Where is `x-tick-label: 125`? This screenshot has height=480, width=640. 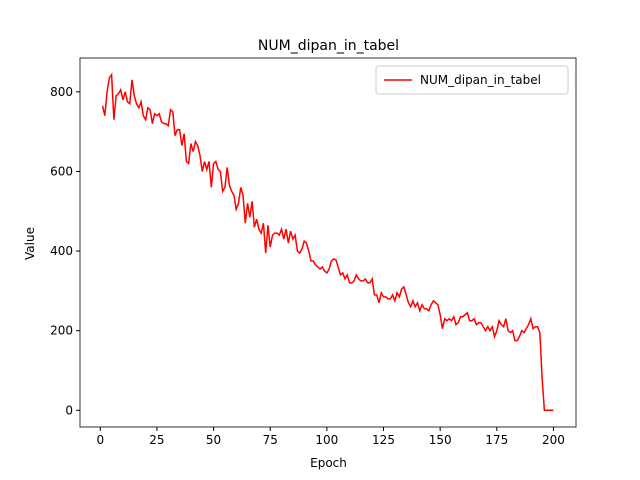
x-tick-label: 125 is located at coordinates (383, 440).